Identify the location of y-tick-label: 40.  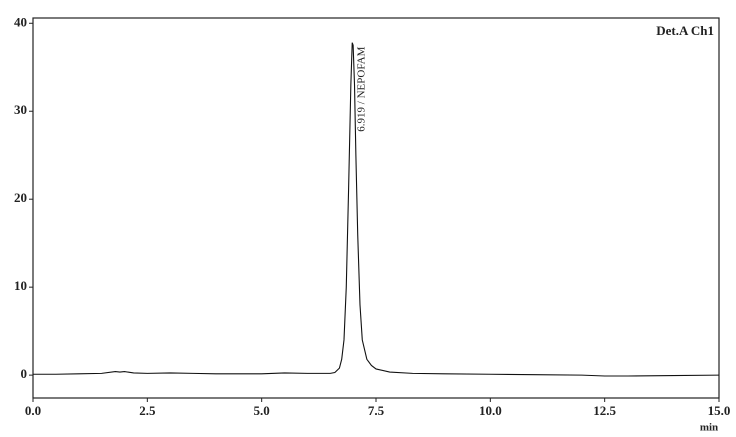
(20, 21).